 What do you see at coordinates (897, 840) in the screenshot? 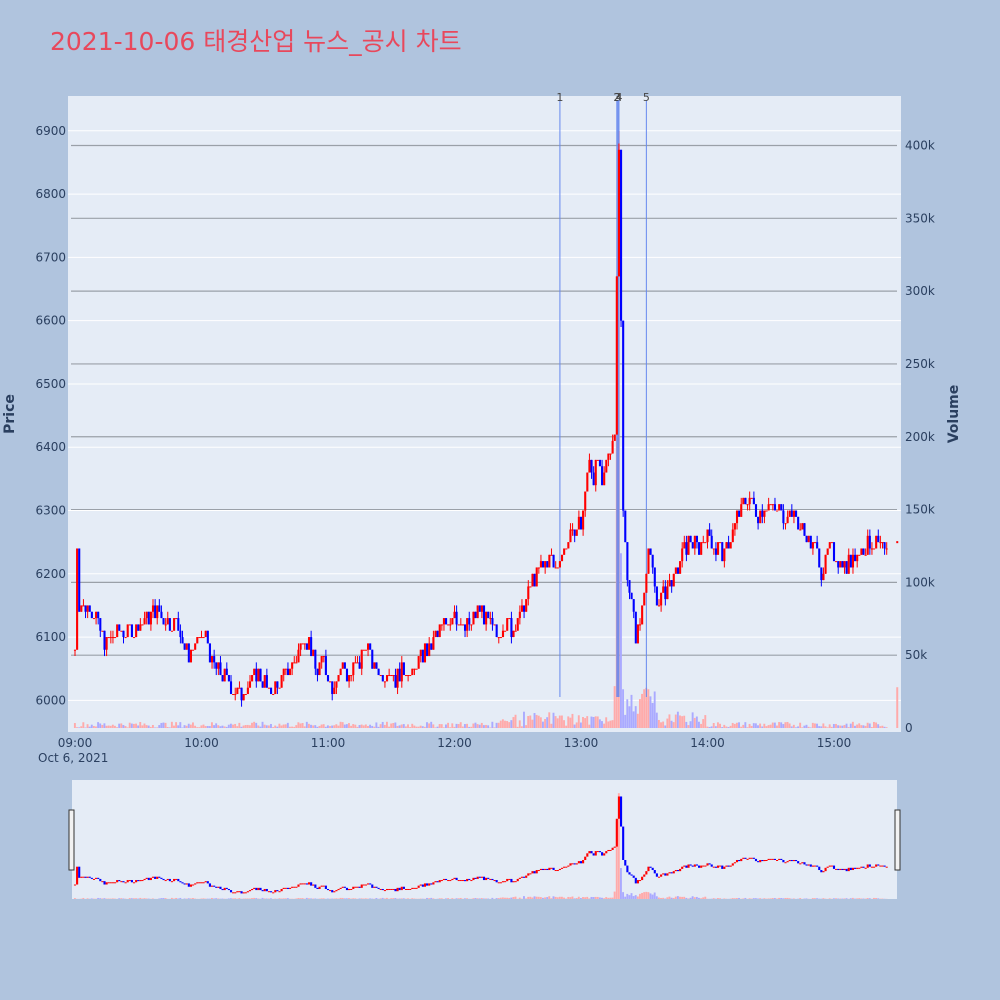
I see `range-slider-handle-right` at bounding box center [897, 840].